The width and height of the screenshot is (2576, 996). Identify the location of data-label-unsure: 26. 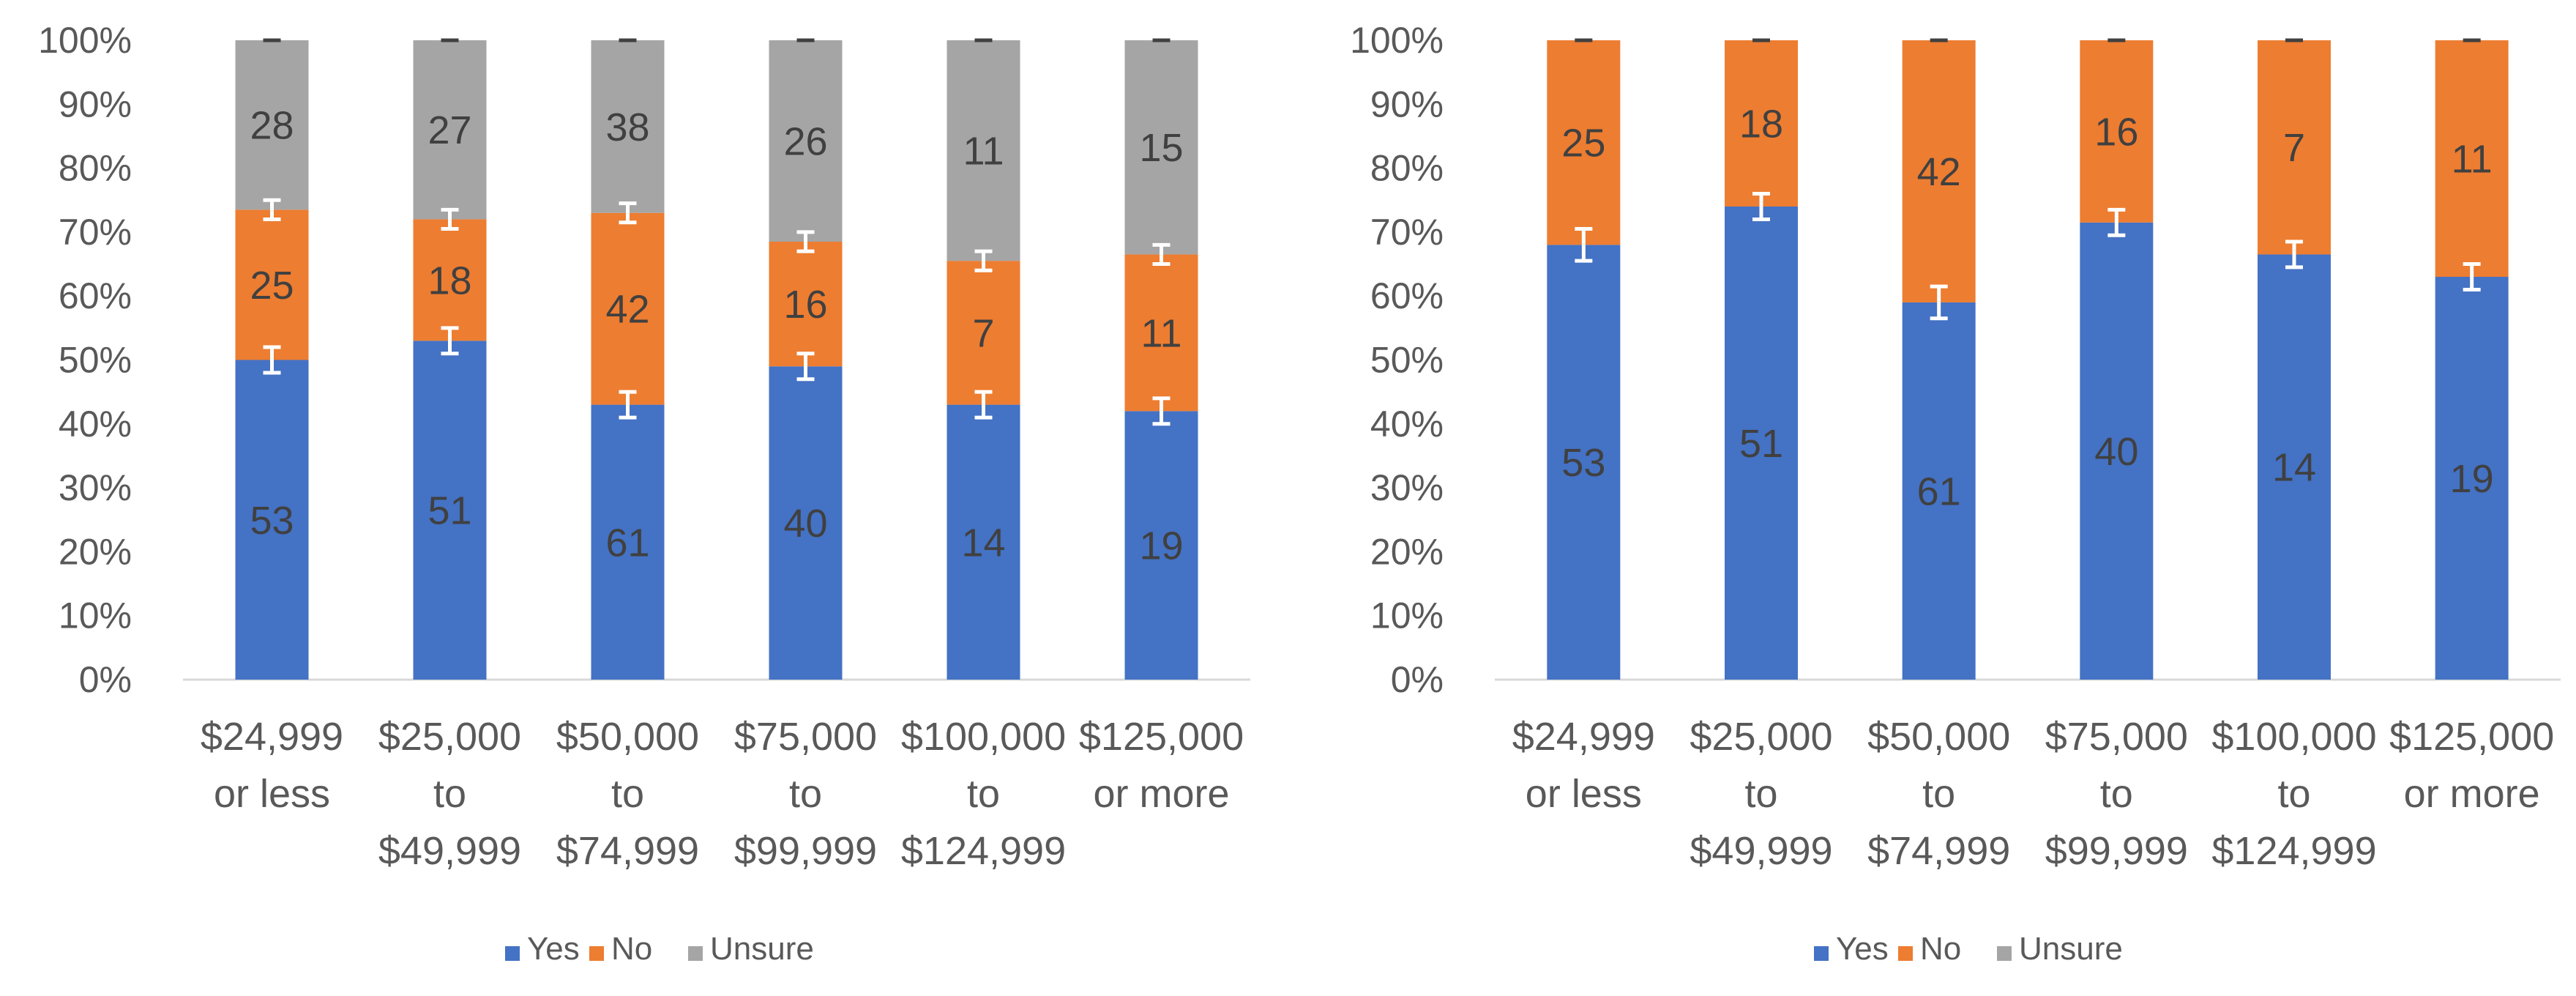
(805, 141).